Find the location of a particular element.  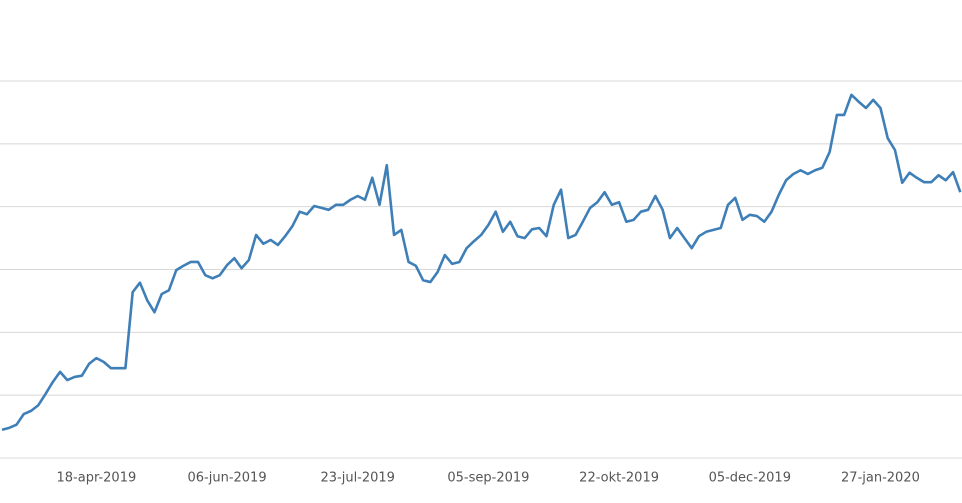

x-tick-label: 18-apr-2019 is located at coordinates (97, 478).